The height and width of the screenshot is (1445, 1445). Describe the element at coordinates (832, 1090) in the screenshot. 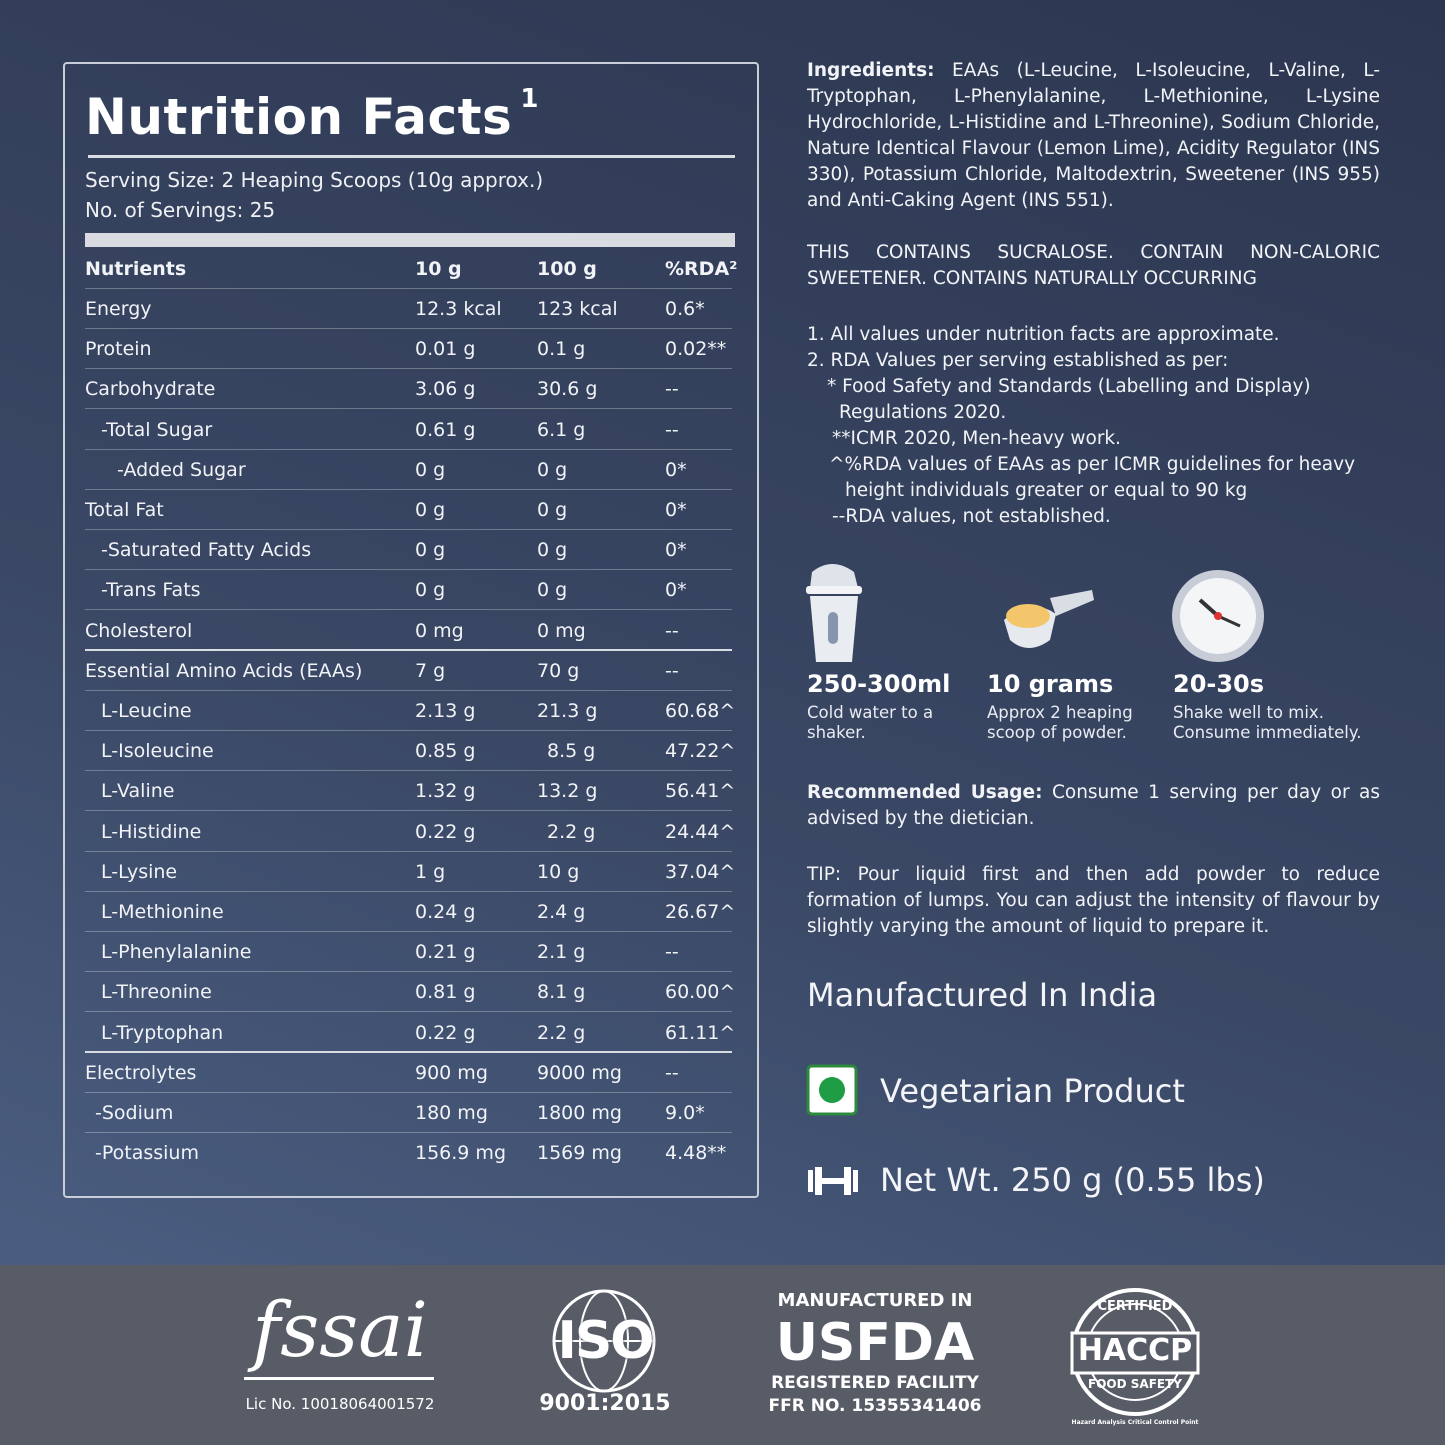

I see `veg-icon` at that location.